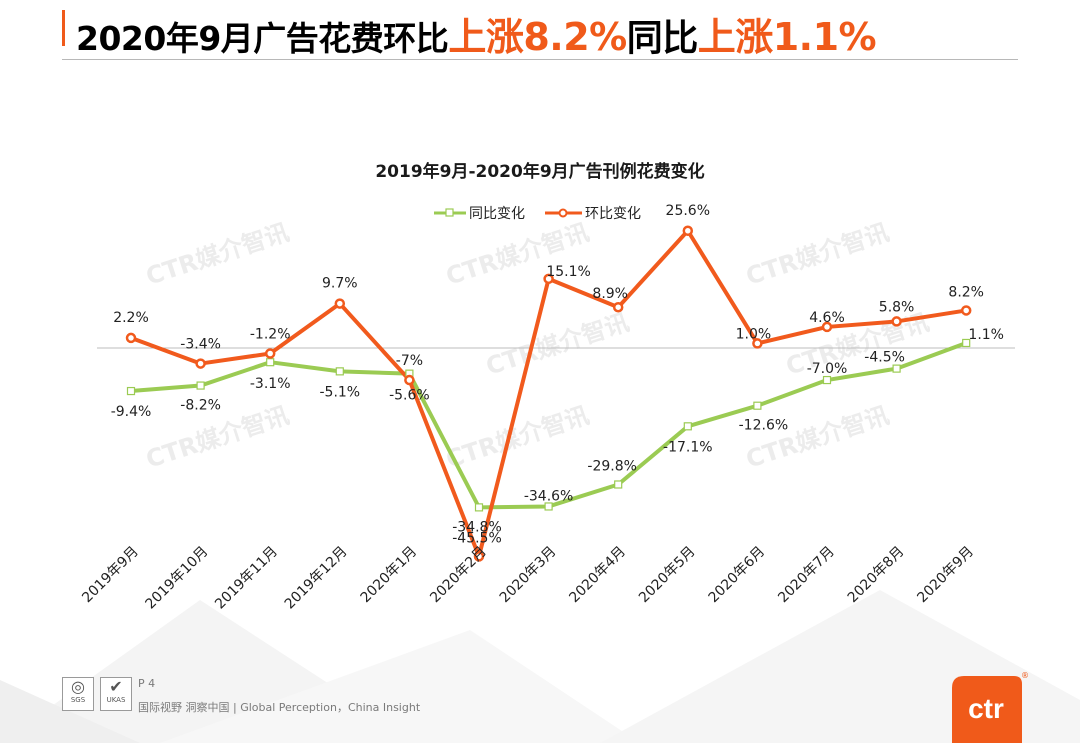 This screenshot has width=1080, height=743. I want to click on x-tick-label: 2019年10月, so click(177, 578).